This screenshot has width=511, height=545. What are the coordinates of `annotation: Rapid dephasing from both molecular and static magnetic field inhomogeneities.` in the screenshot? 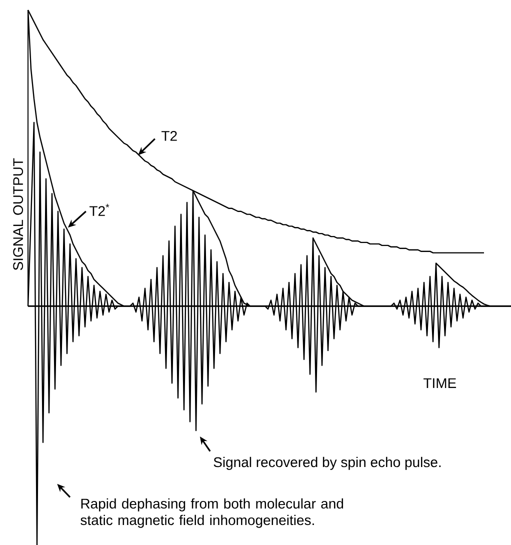 It's located at (212, 513).